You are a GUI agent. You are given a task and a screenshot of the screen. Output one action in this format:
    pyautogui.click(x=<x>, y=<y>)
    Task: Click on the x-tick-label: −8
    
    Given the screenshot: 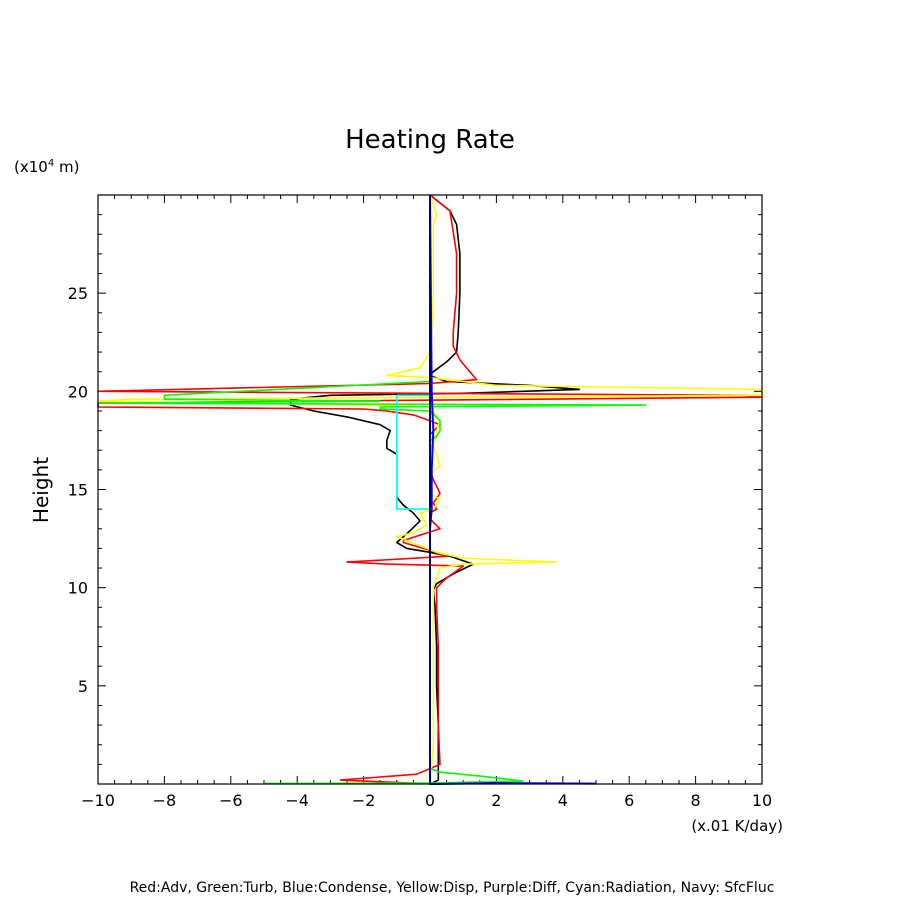 What is the action you would take?
    pyautogui.click(x=165, y=800)
    